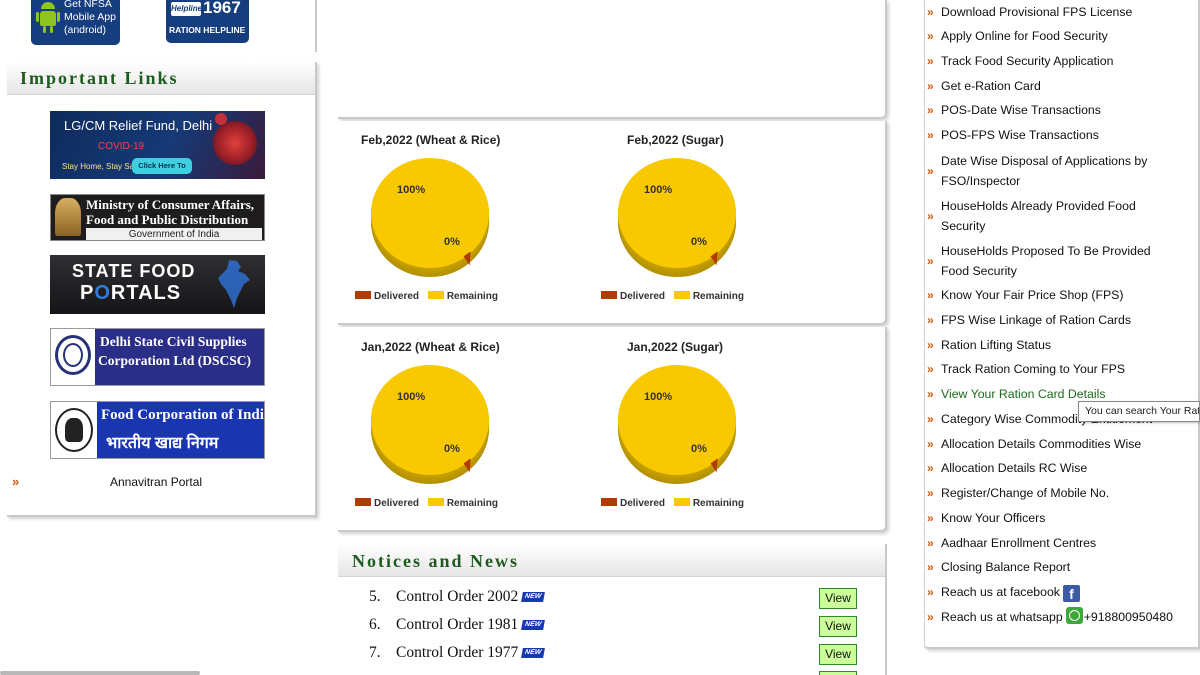 This screenshot has height=675, width=1200. What do you see at coordinates (221, 119) in the screenshot?
I see `virus-small-icon` at bounding box center [221, 119].